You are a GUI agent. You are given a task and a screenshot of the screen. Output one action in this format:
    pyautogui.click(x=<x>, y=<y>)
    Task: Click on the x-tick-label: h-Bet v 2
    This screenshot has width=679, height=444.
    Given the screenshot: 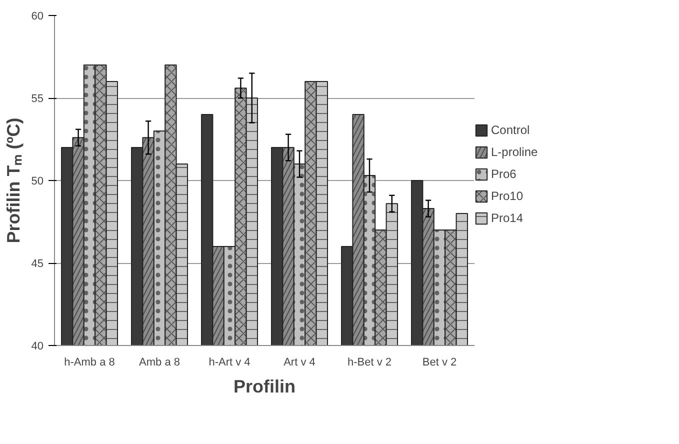 What is the action you would take?
    pyautogui.click(x=369, y=362)
    